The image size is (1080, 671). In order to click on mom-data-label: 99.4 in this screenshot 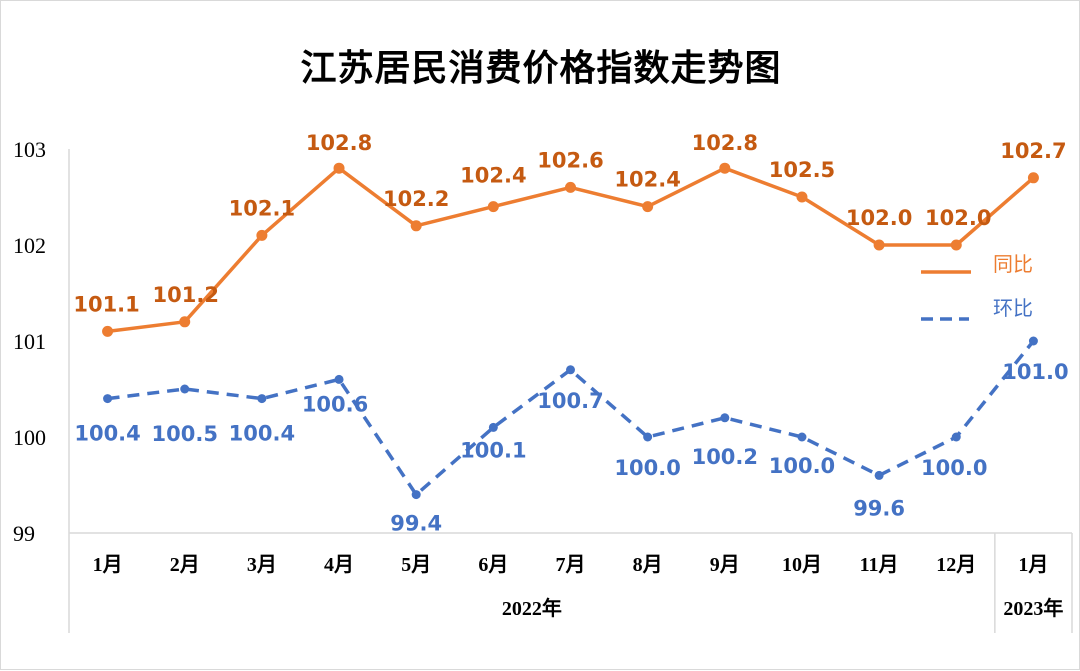, I will do `click(416, 524)`.